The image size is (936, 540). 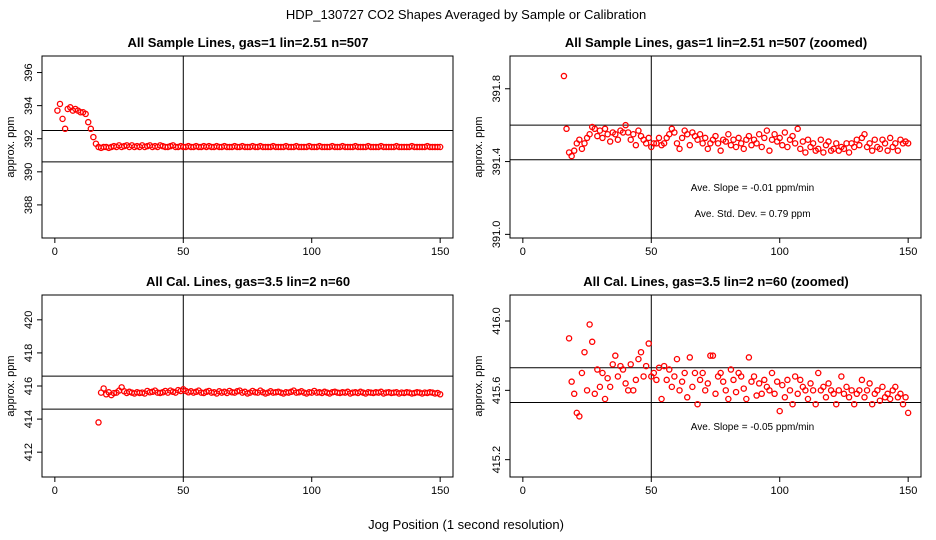 I want to click on x-axis-label: Jog Position (1 second resolution), so click(x=466, y=524).